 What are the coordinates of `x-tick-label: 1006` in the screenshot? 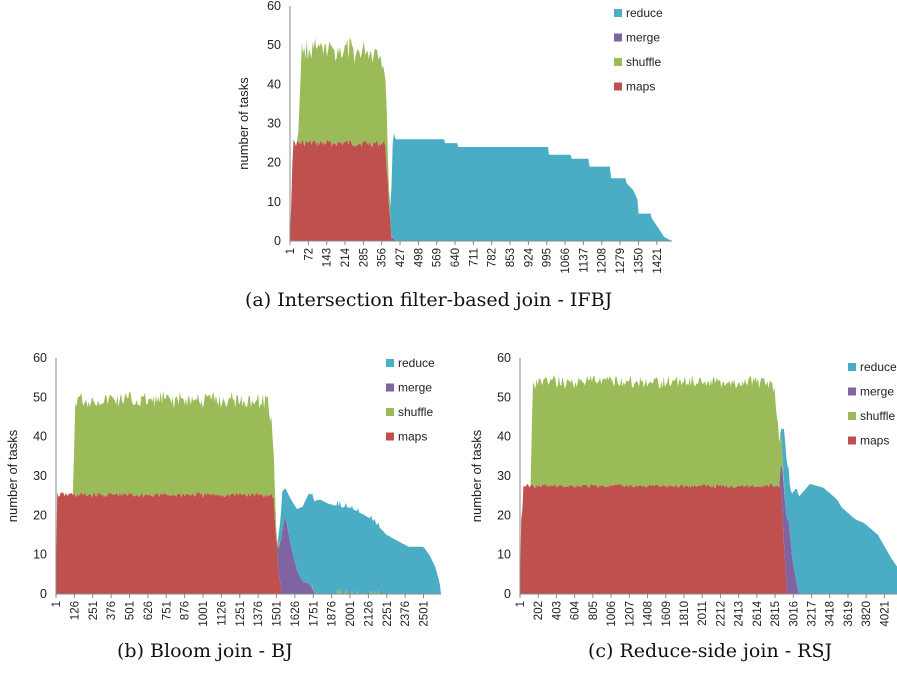 It's located at (612, 614).